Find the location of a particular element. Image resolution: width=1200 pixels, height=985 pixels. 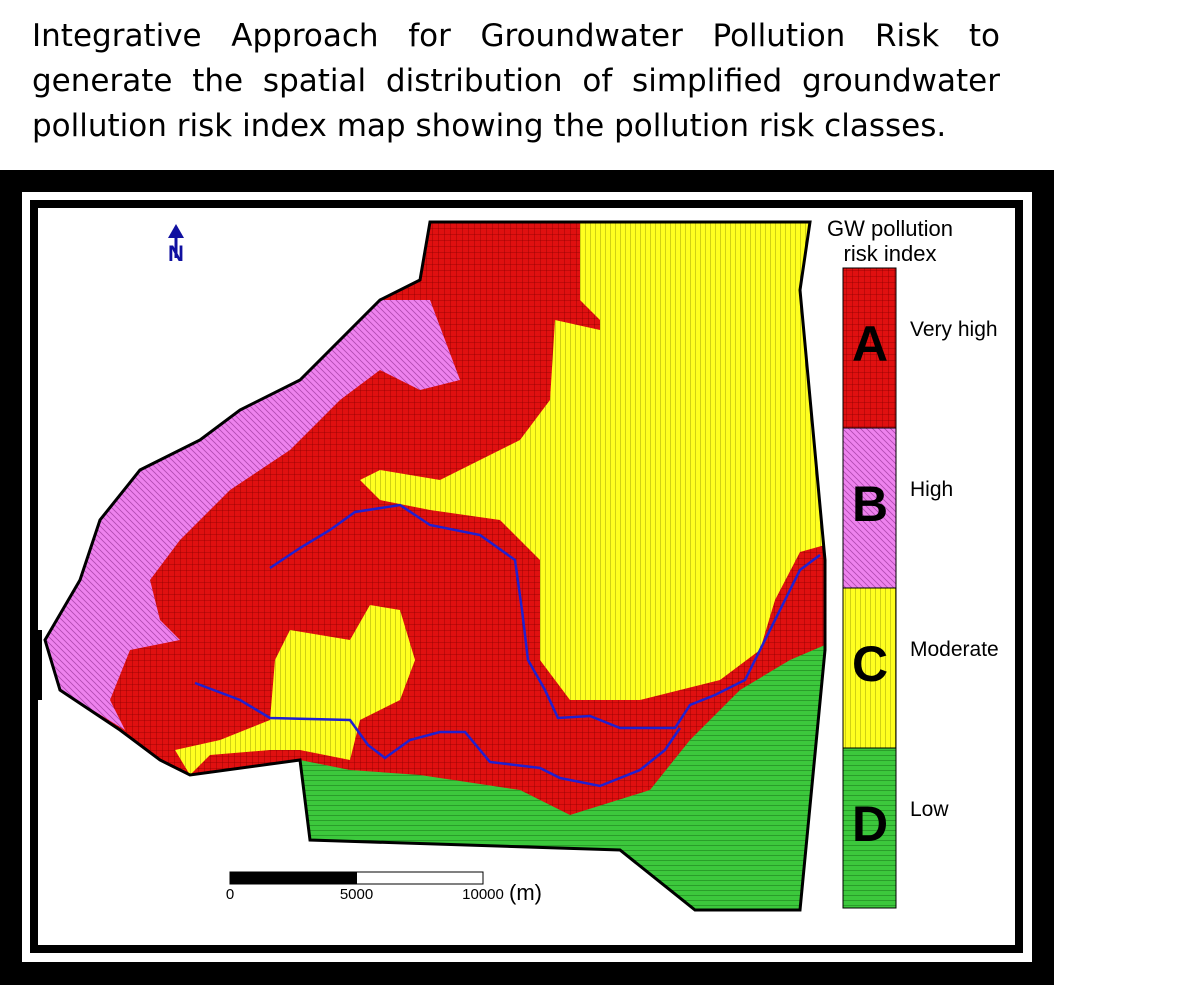

scale-label: 5000 is located at coordinates (356, 894).